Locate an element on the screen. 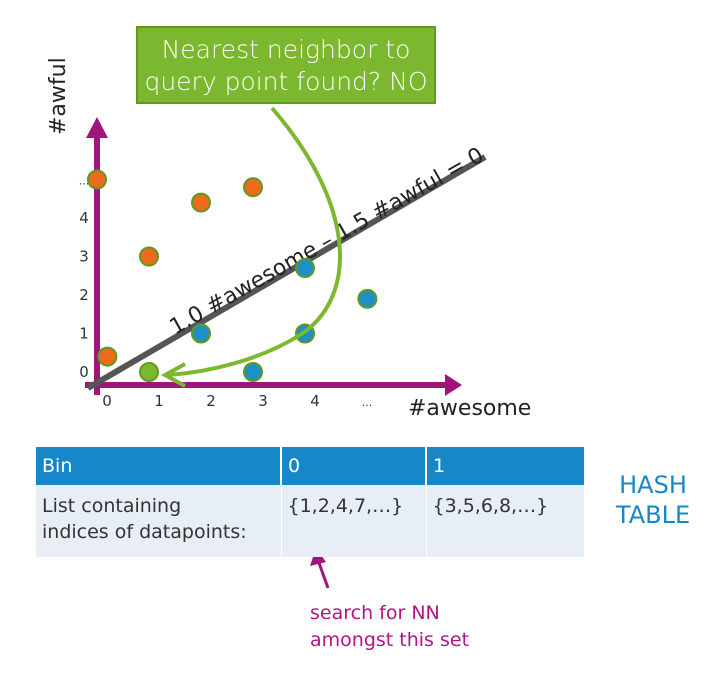  hash-table-header-row: Bin 0 1 is located at coordinates (310, 466).